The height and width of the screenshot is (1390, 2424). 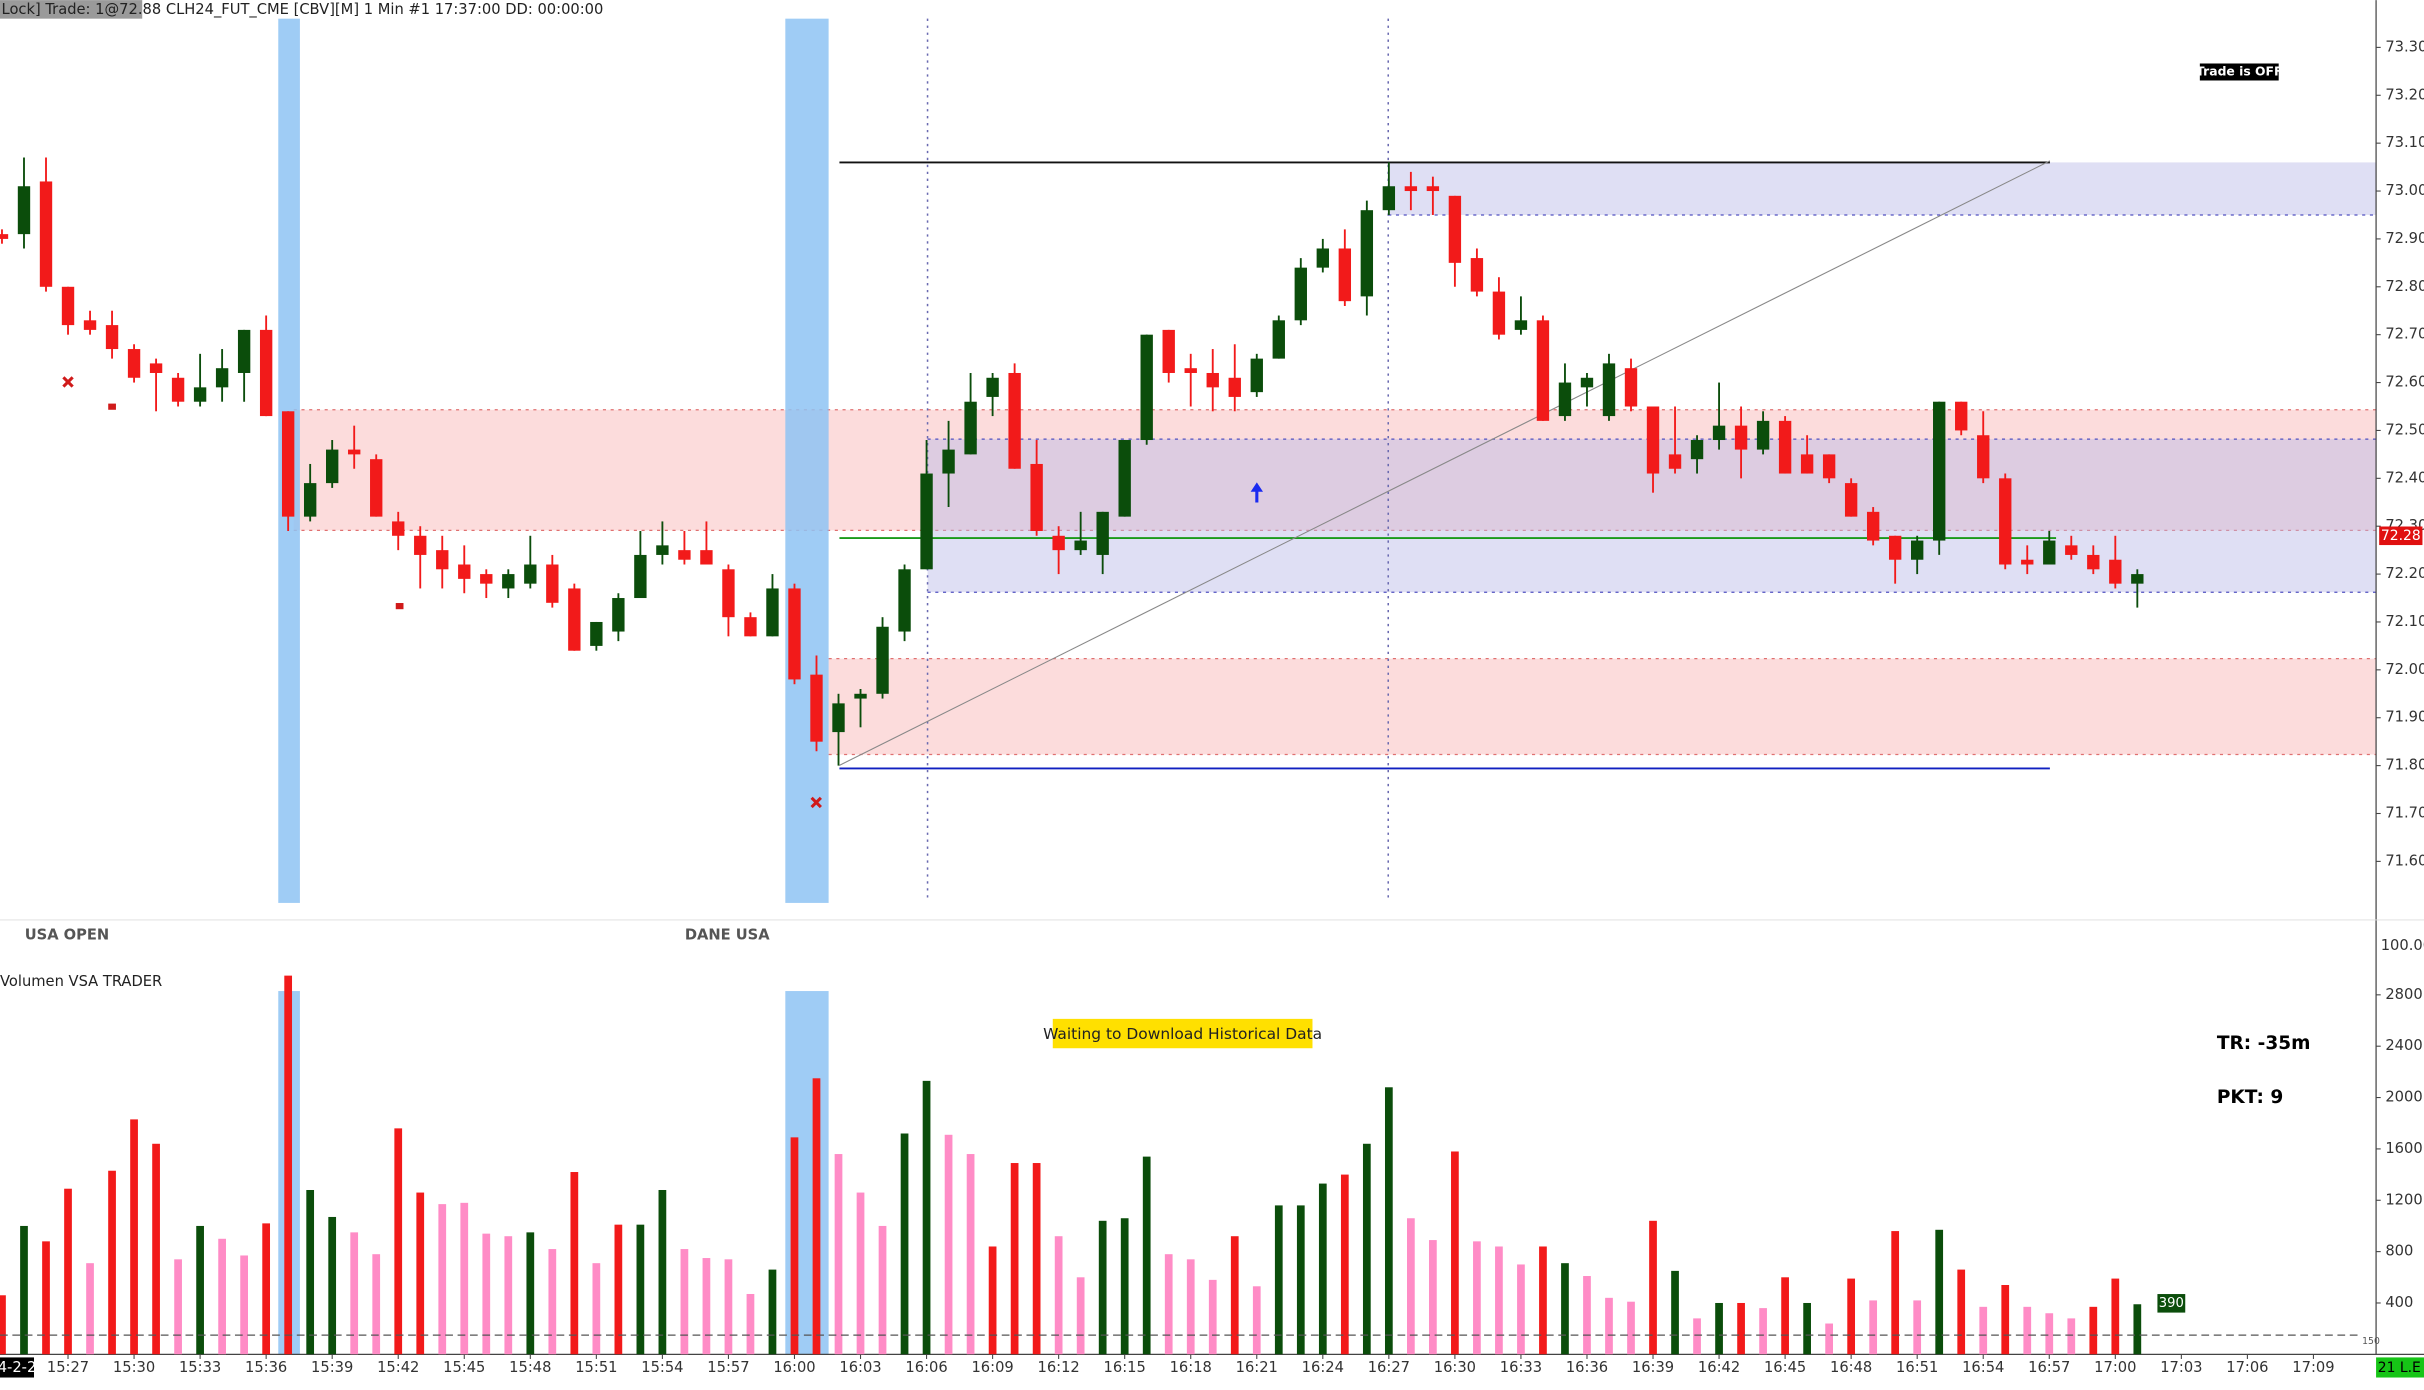 What do you see at coordinates (464, 1367) in the screenshot?
I see `x-tick-label: 15:45` at bounding box center [464, 1367].